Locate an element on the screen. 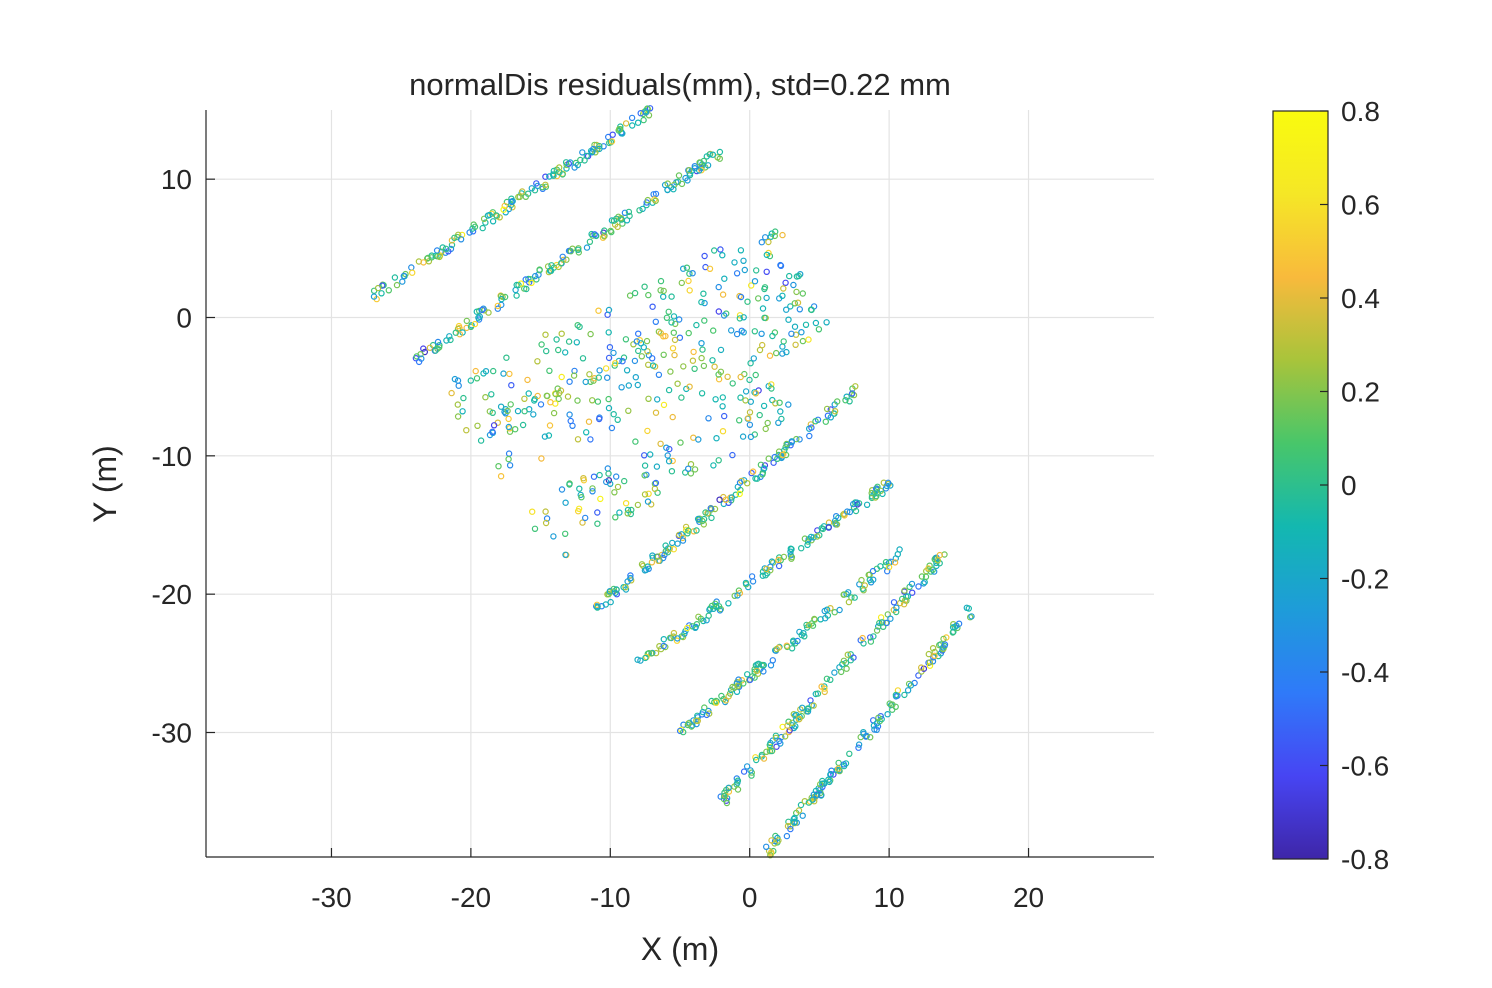 This screenshot has height=988, width=1492. colorbar-tick-label: -0.8 is located at coordinates (1365, 859).